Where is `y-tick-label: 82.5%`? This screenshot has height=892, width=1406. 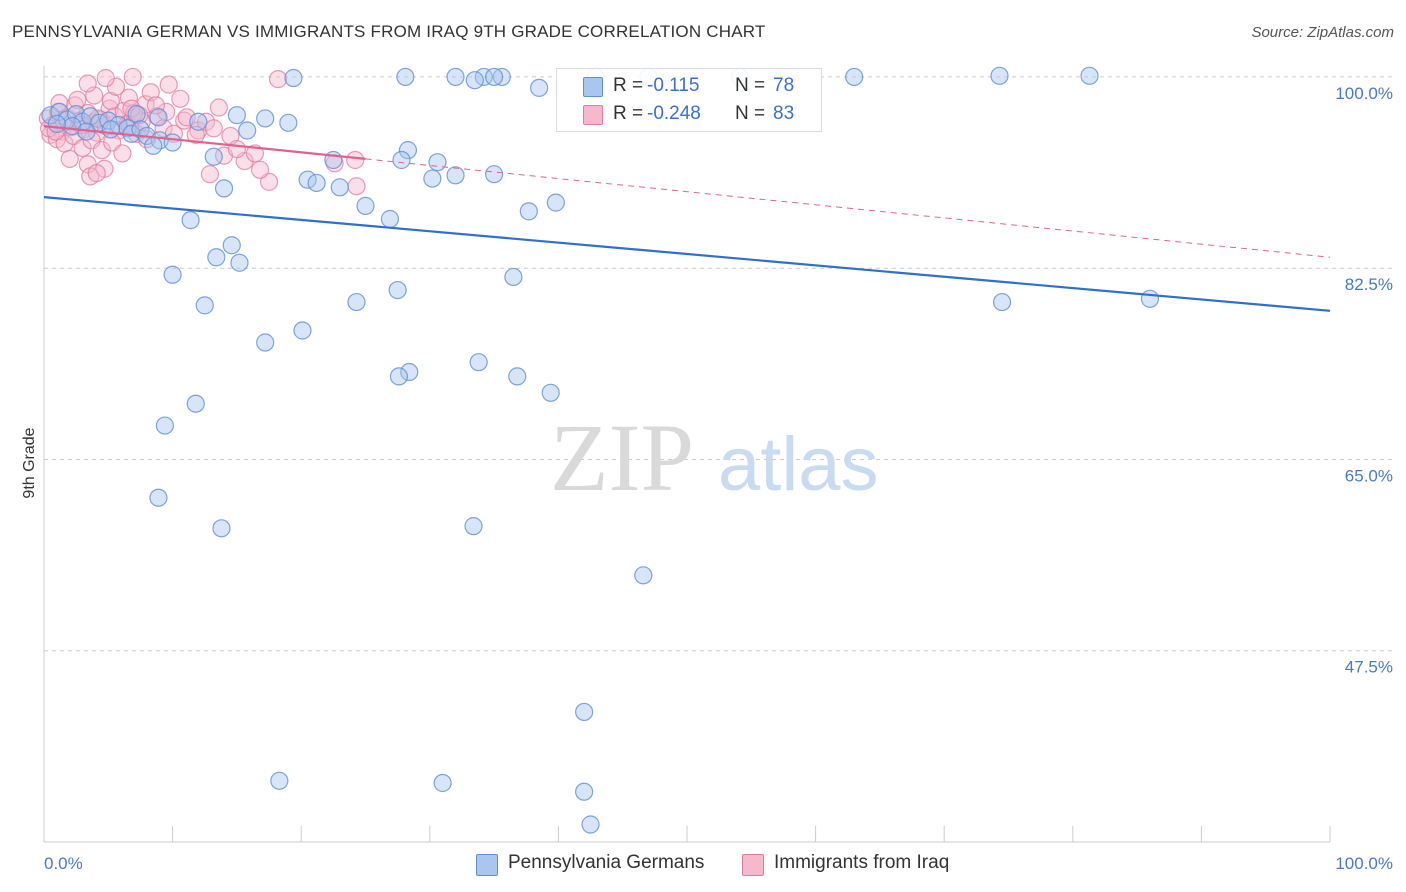 y-tick-label: 82.5% is located at coordinates (1369, 284).